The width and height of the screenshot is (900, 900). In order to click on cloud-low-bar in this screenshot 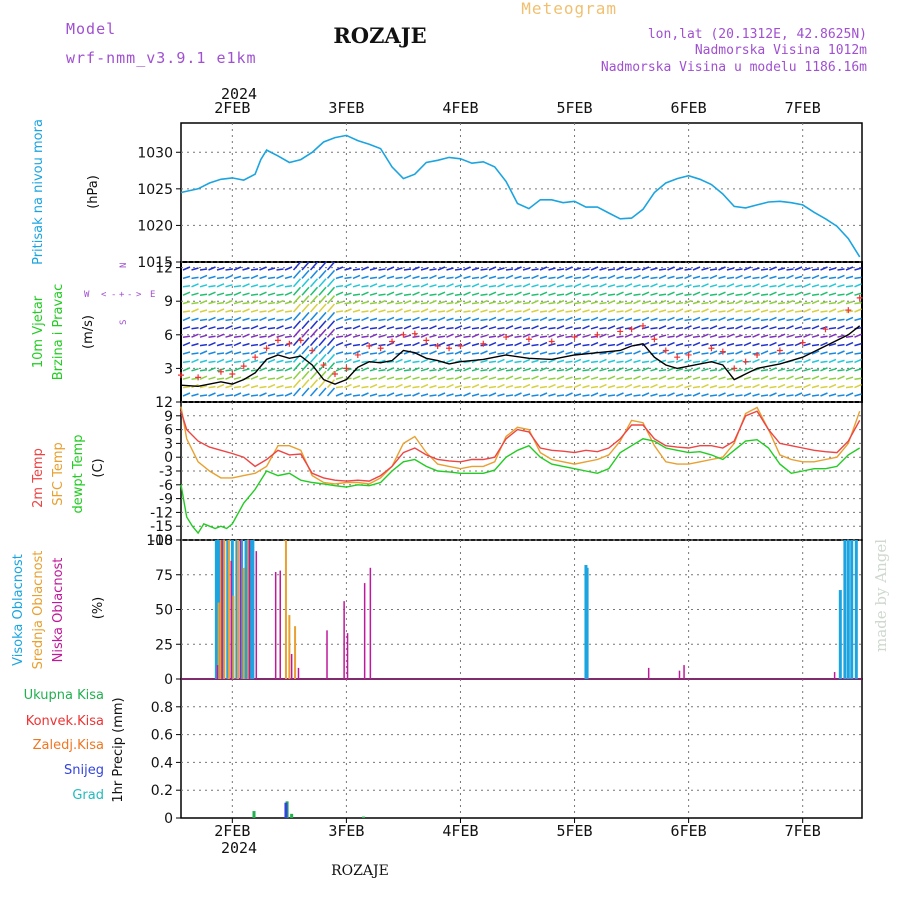, I will do `click(370, 623)`.